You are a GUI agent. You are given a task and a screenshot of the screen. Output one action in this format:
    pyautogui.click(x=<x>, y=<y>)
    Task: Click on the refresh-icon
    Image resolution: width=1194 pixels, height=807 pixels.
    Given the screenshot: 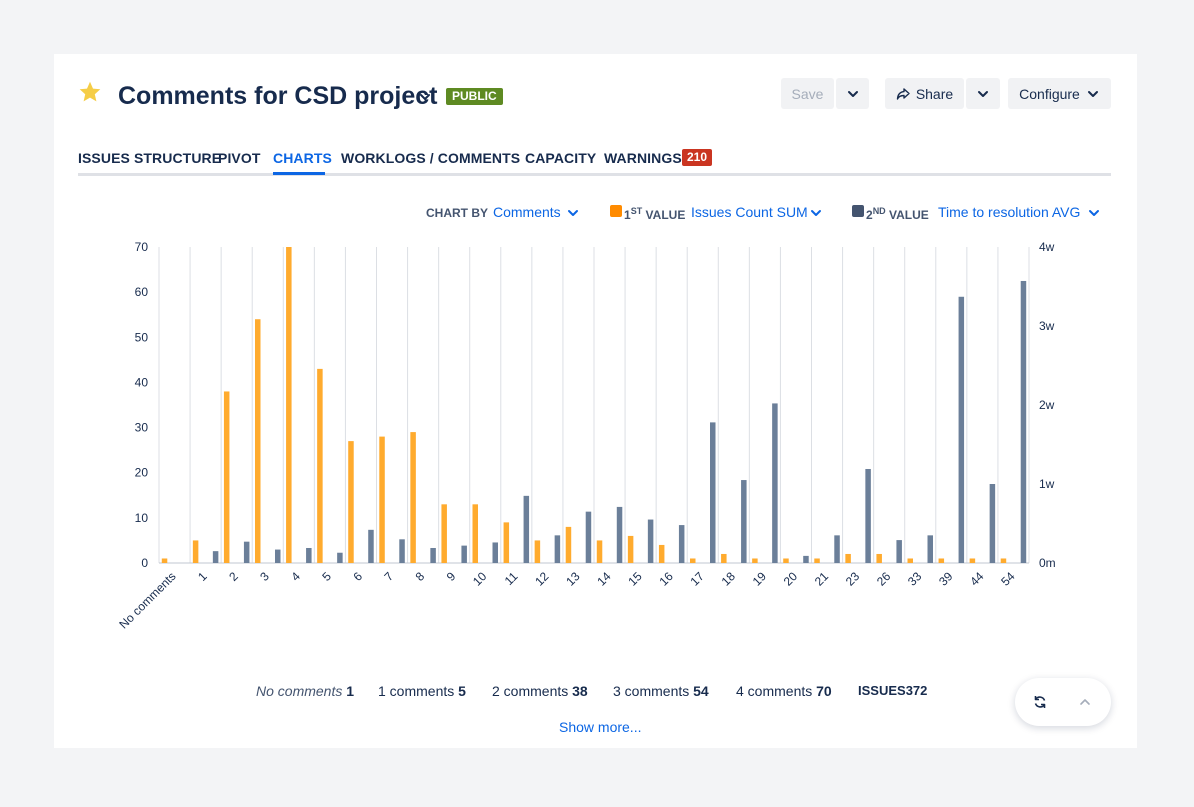 What is the action you would take?
    pyautogui.click(x=1040, y=702)
    